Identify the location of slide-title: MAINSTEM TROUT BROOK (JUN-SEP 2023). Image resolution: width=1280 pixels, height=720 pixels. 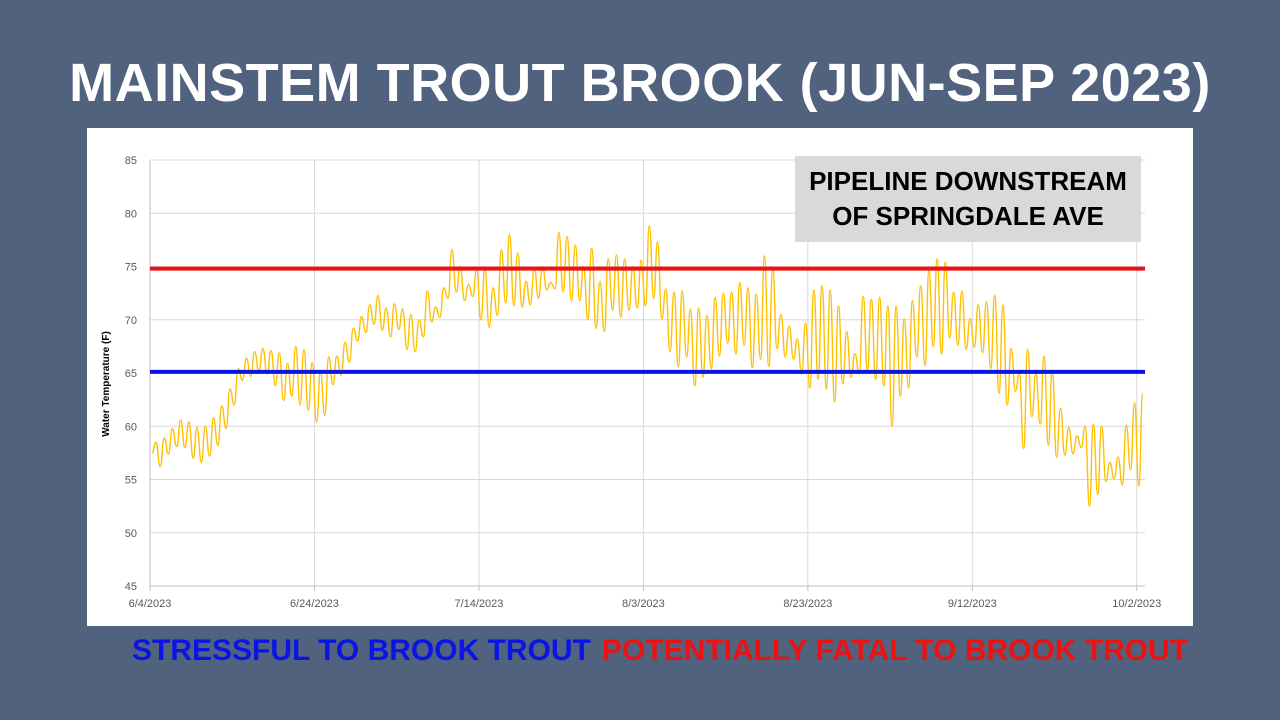
(640, 83).